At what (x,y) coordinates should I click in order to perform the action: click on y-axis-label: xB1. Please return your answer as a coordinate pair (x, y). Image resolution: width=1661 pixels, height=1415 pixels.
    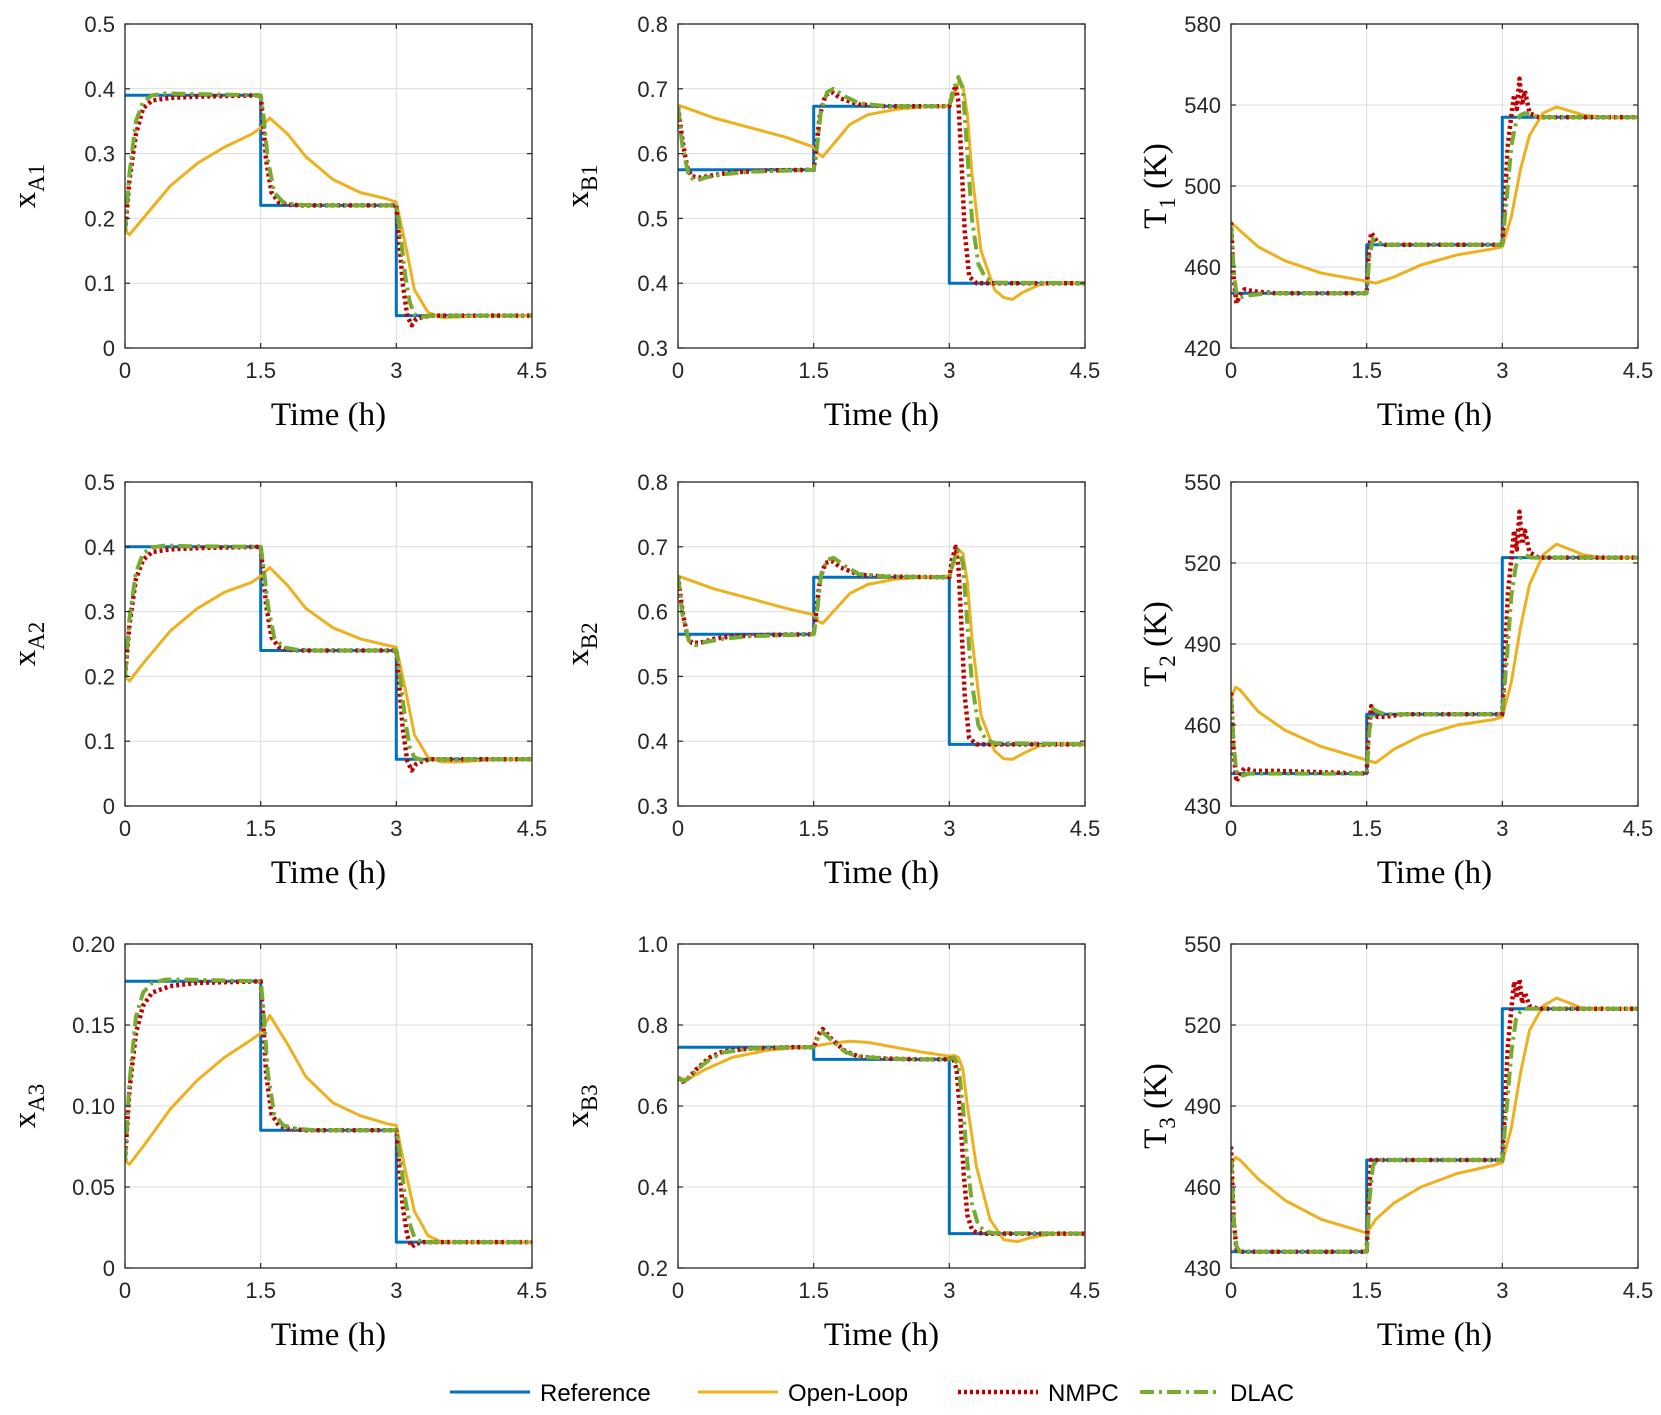
    Looking at the image, I should click on (581, 185).